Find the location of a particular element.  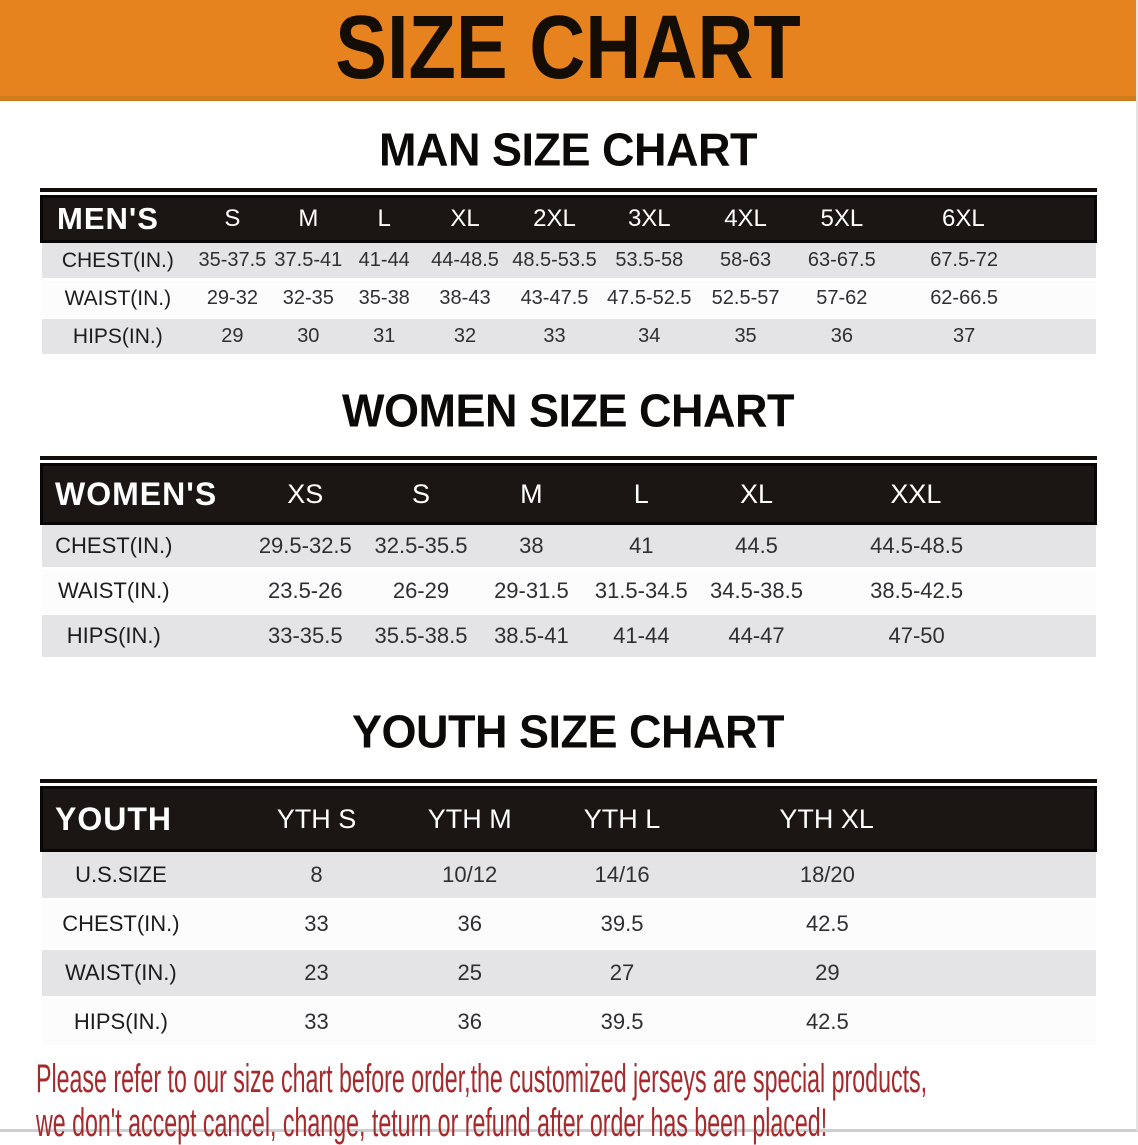

measurement-row: WAIST(IN.) 23 25 27 29 is located at coordinates (568, 972).